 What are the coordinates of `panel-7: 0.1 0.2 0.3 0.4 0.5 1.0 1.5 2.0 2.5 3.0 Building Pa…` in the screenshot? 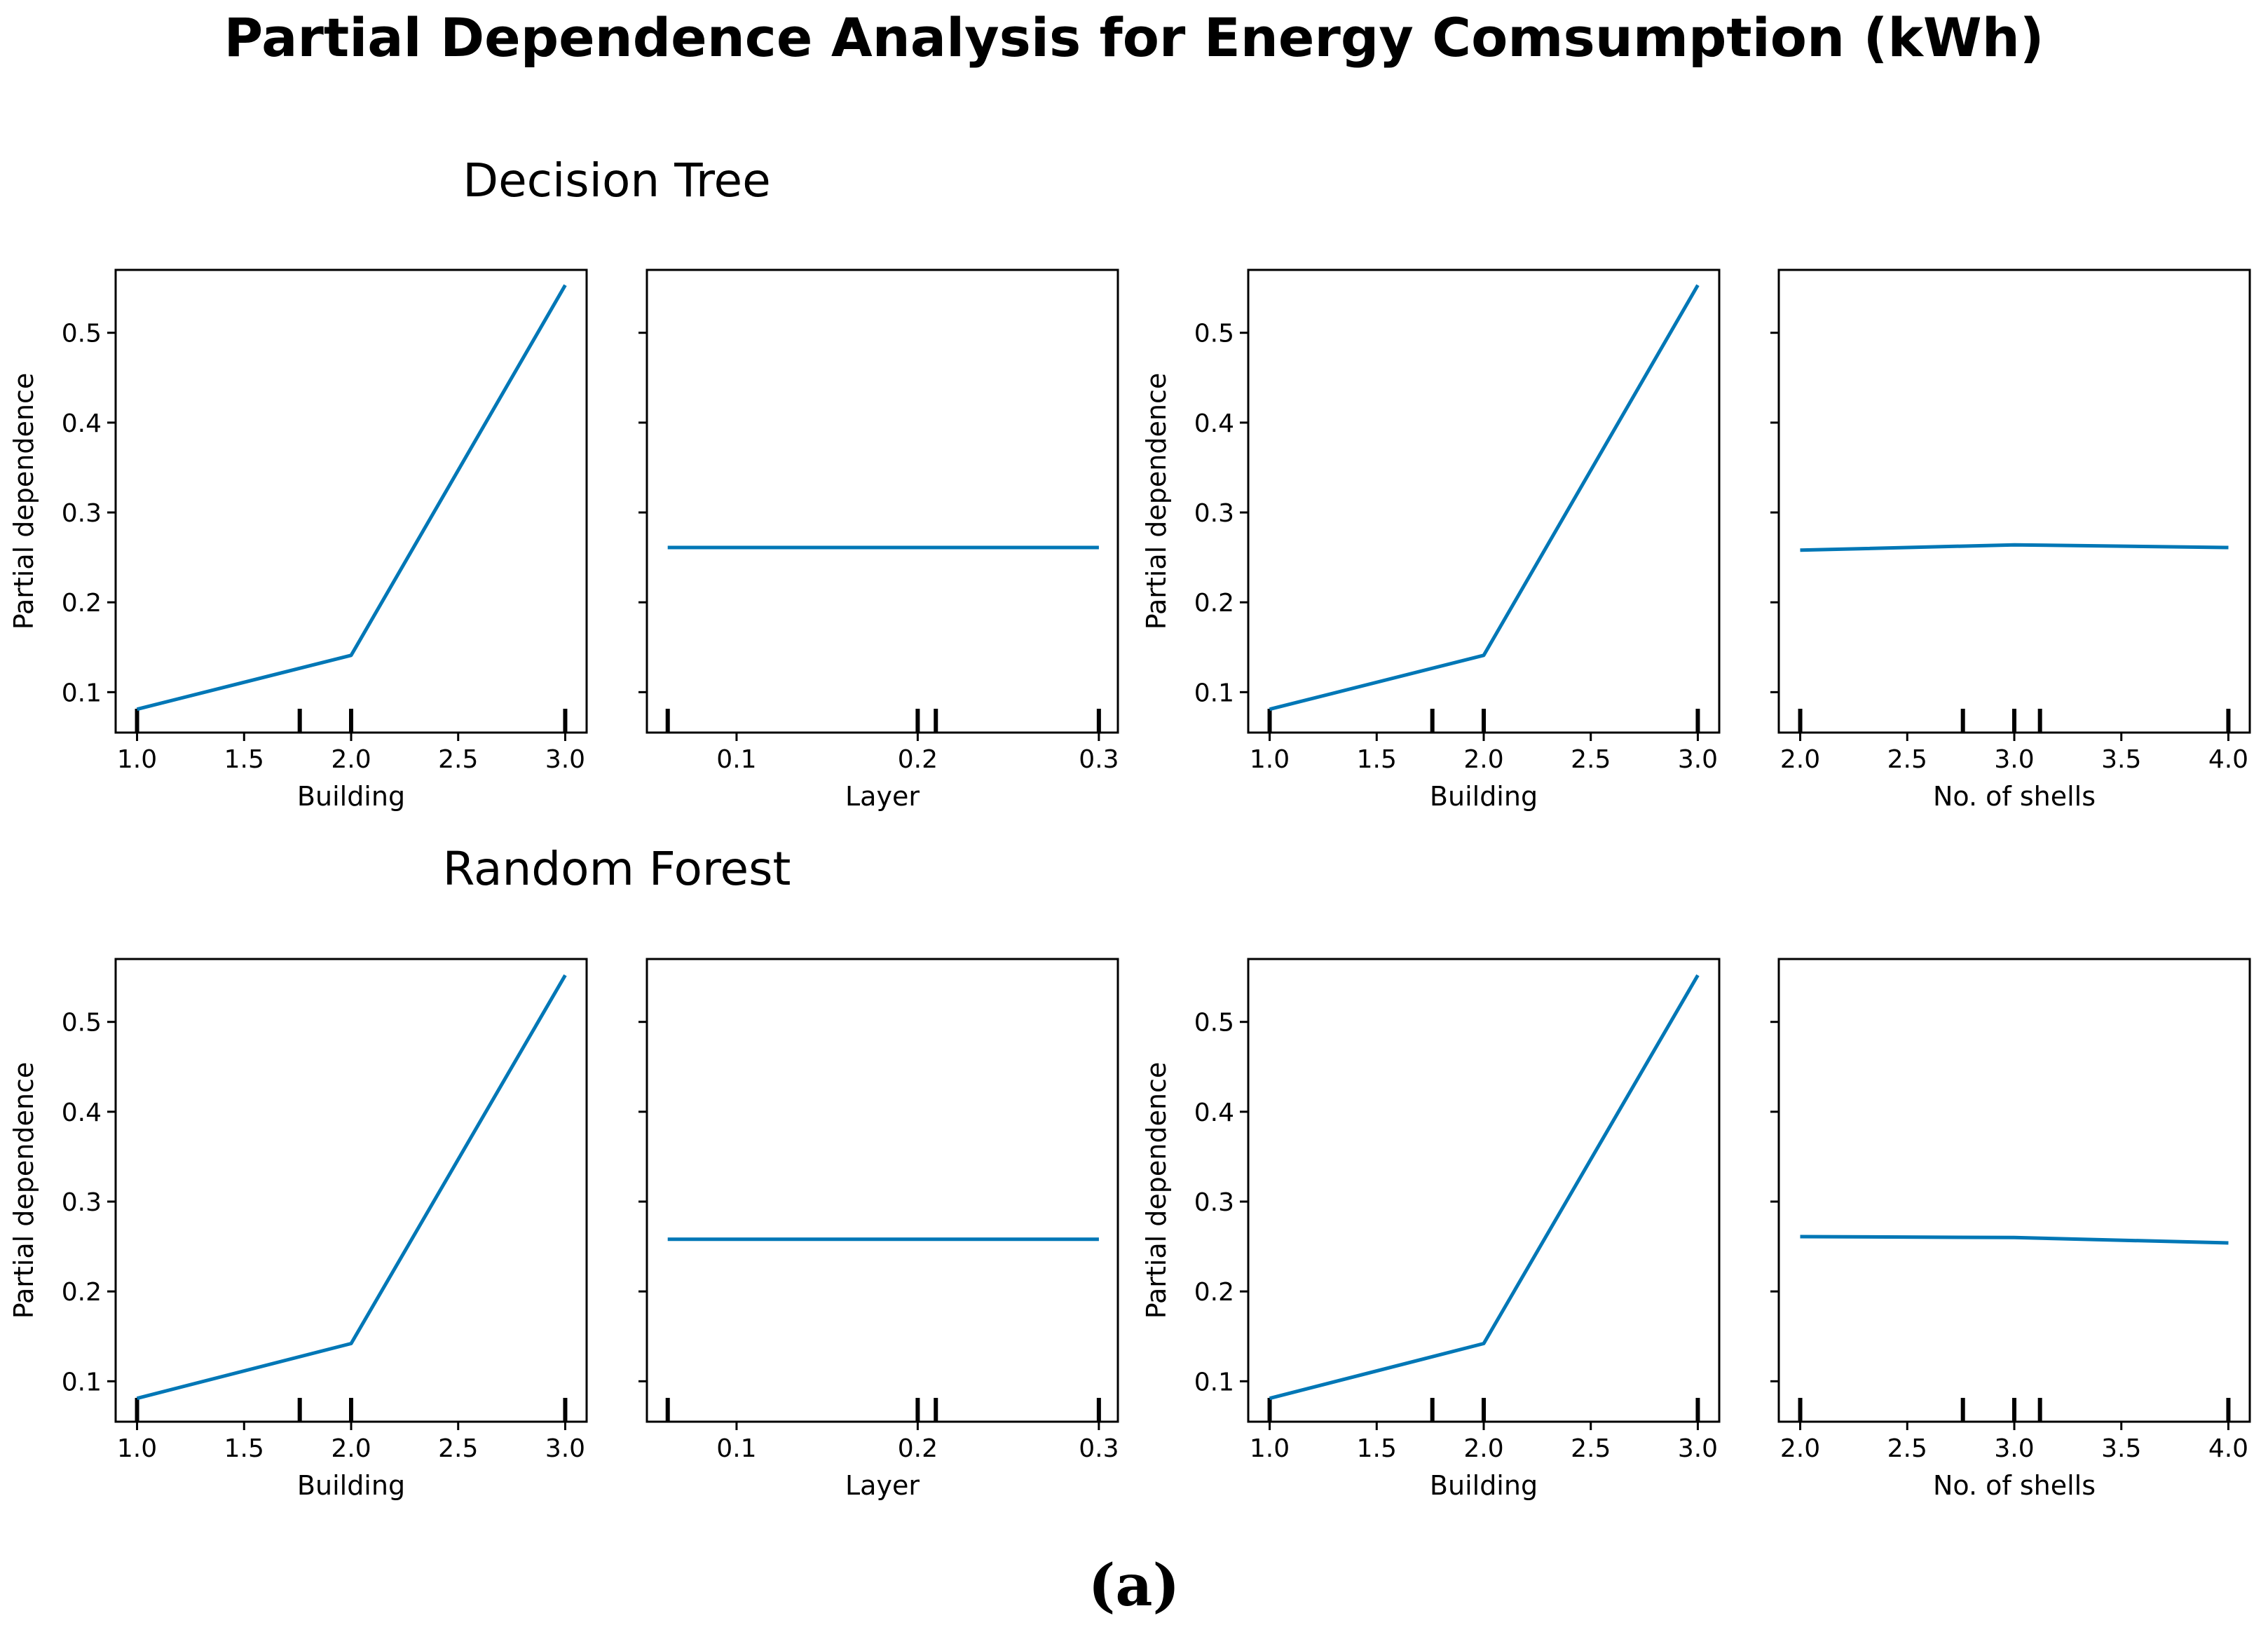 It's located at (1431, 1229).